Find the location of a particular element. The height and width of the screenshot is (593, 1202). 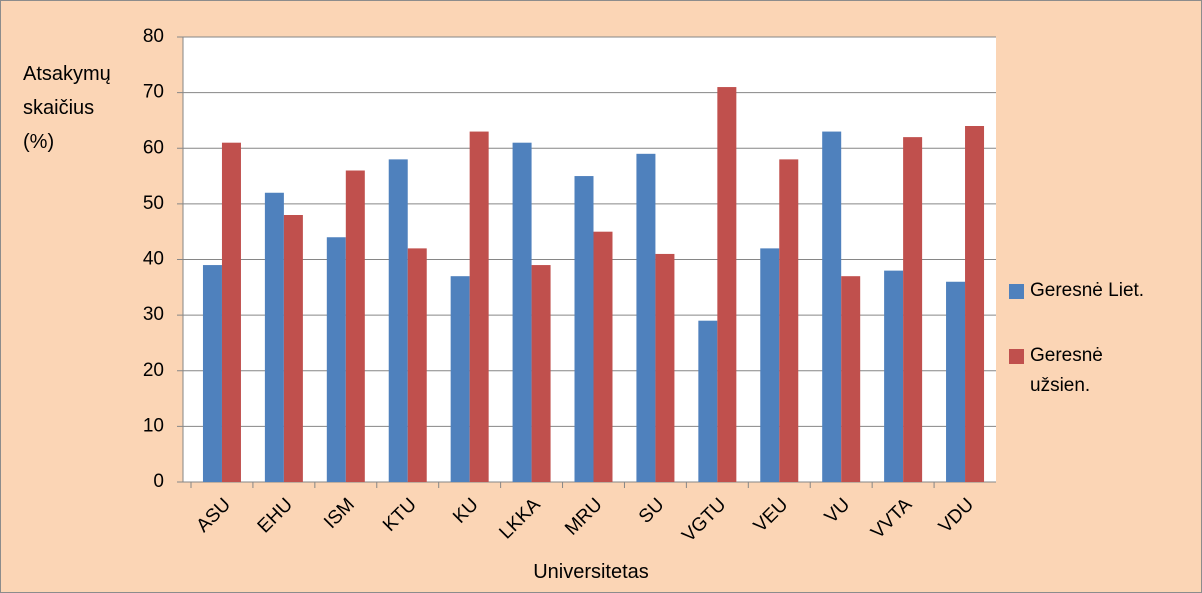

x-tick-label: VDU is located at coordinates (956, 515).